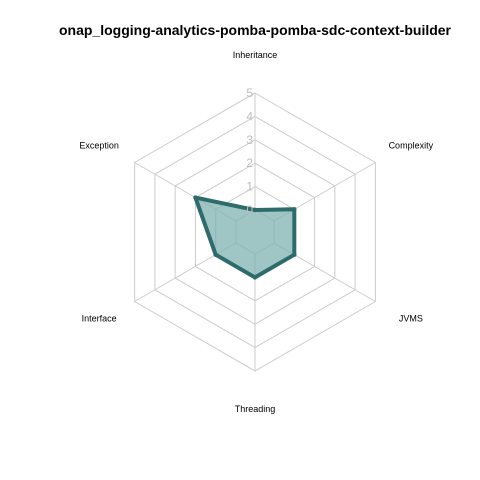 This screenshot has height=480, width=480. What do you see at coordinates (215, 254) in the screenshot?
I see `data-point-interface` at bounding box center [215, 254].